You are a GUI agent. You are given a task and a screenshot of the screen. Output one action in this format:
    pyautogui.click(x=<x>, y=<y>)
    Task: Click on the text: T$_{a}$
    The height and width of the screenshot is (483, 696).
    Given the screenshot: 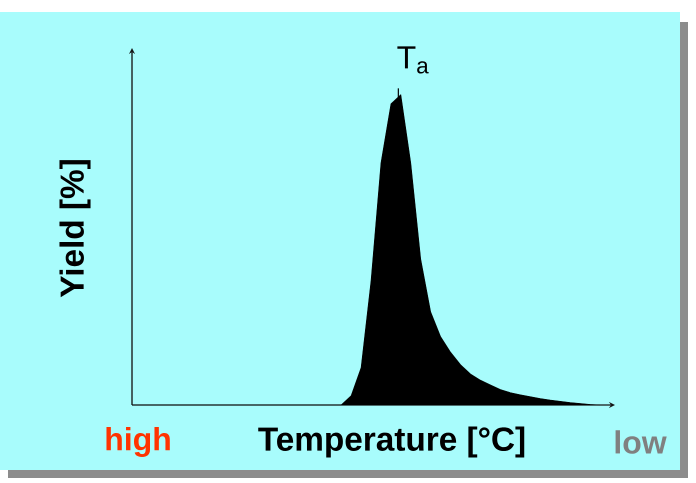 What is the action you would take?
    pyautogui.click(x=413, y=60)
    